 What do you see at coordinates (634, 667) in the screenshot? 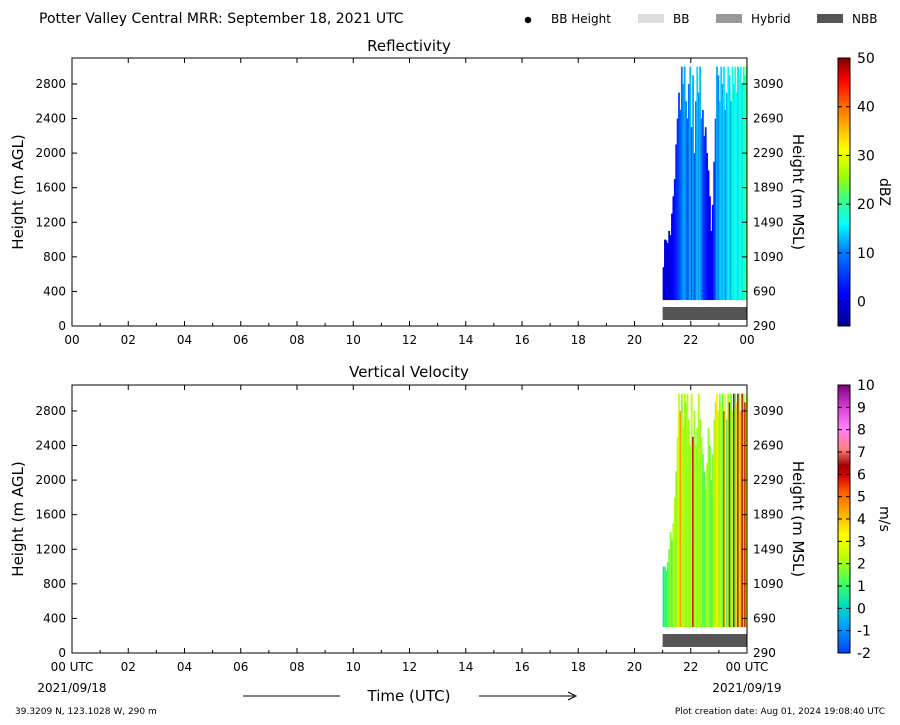
I see `velocity-x-tick-label: 20` at bounding box center [634, 667].